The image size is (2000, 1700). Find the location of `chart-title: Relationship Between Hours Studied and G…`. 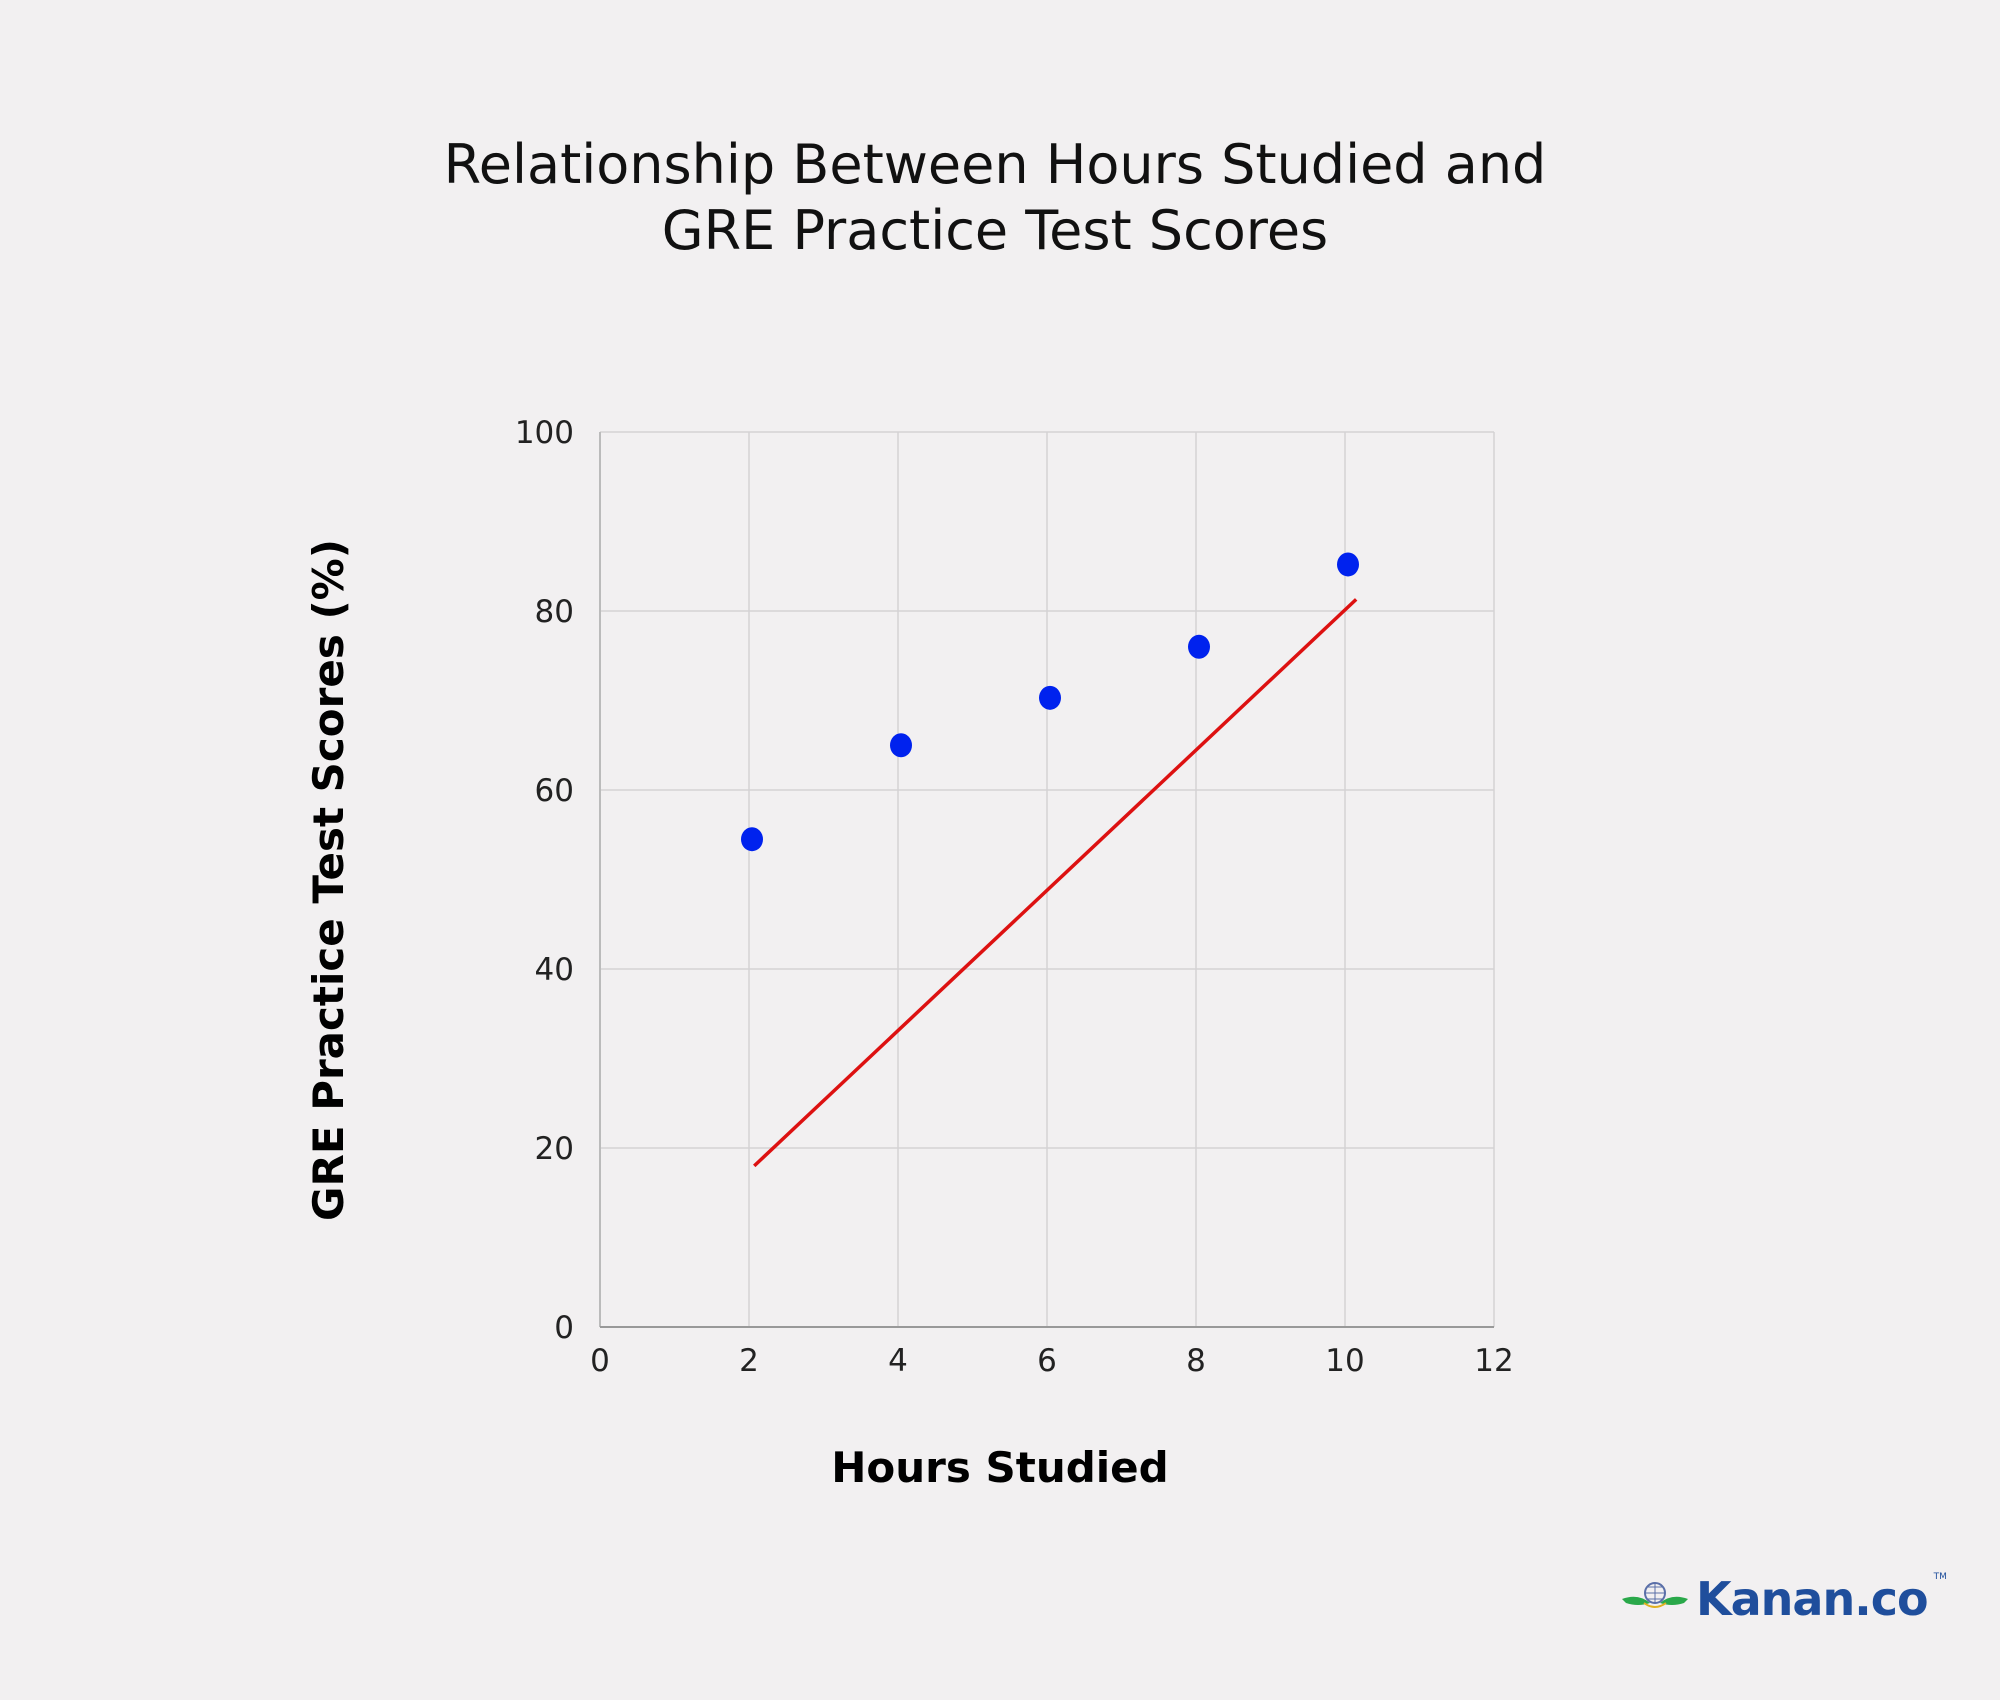

chart-title: Relationship Between Hours Studied and G… is located at coordinates (995, 198).